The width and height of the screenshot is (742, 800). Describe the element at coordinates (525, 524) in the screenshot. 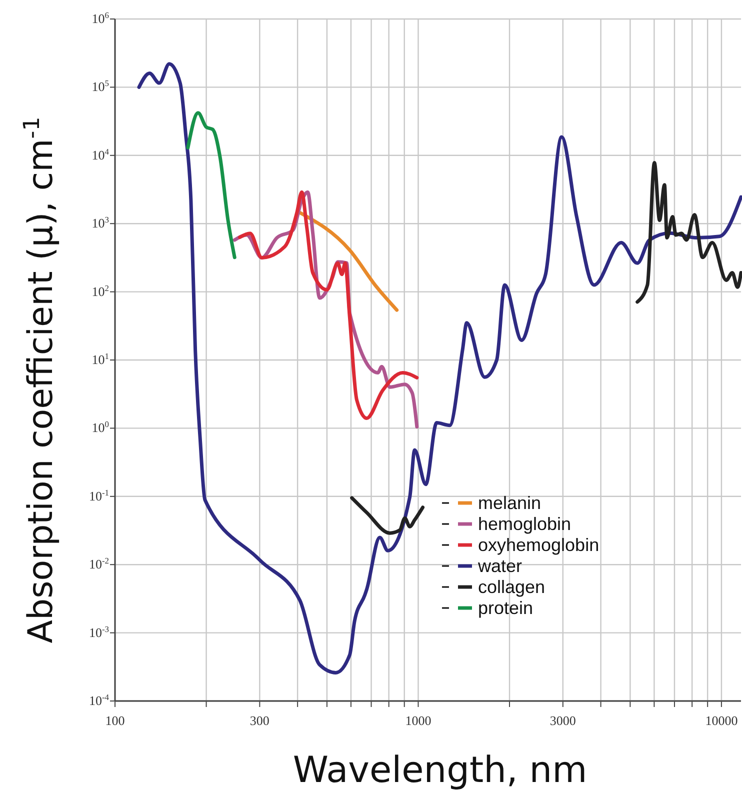

I see `legend-label: hemoglobin` at that location.